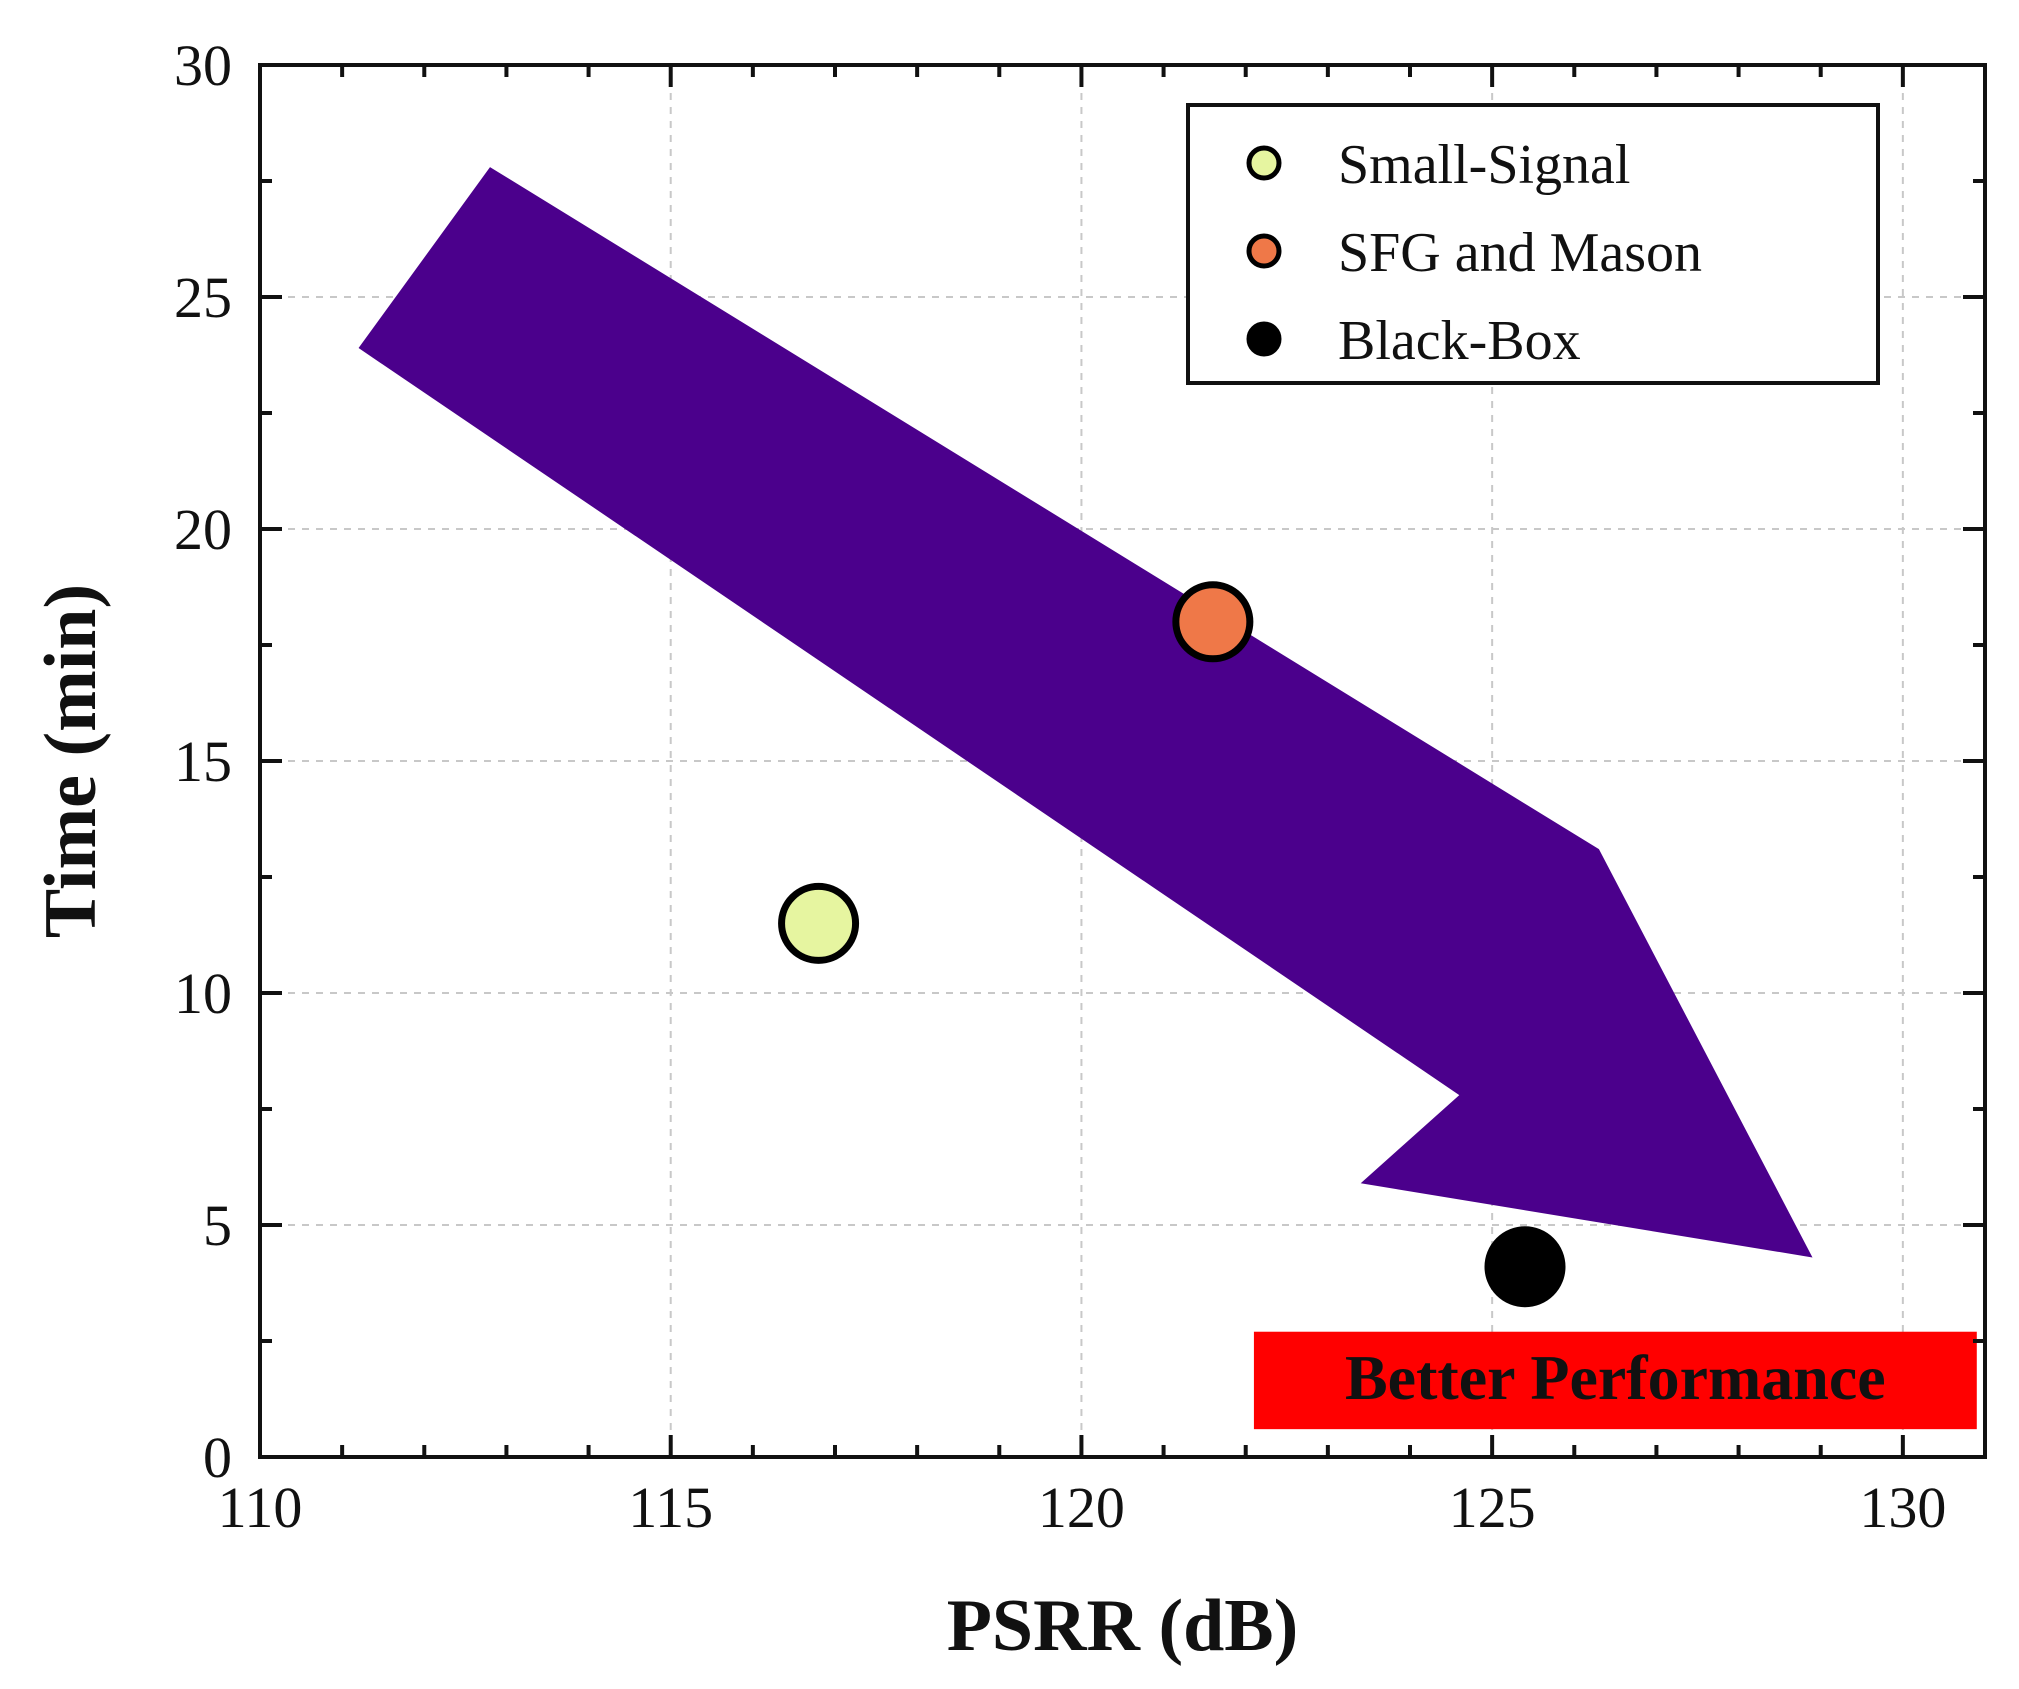 This screenshot has height=1689, width=2019. What do you see at coordinates (217, 1457) in the screenshot?
I see `y-tick-label: 0` at bounding box center [217, 1457].